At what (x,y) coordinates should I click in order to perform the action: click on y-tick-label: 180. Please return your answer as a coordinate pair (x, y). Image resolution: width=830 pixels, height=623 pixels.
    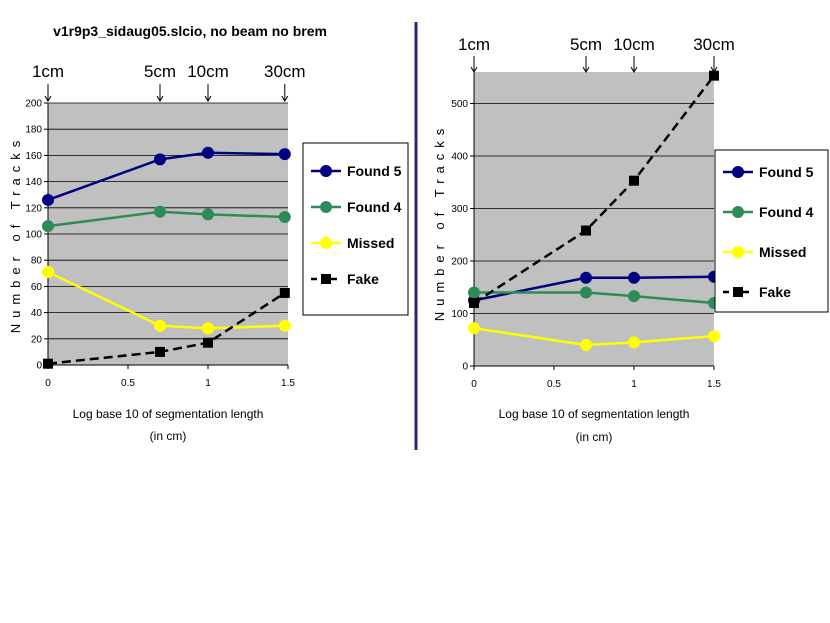
    Looking at the image, I should click on (33, 130).